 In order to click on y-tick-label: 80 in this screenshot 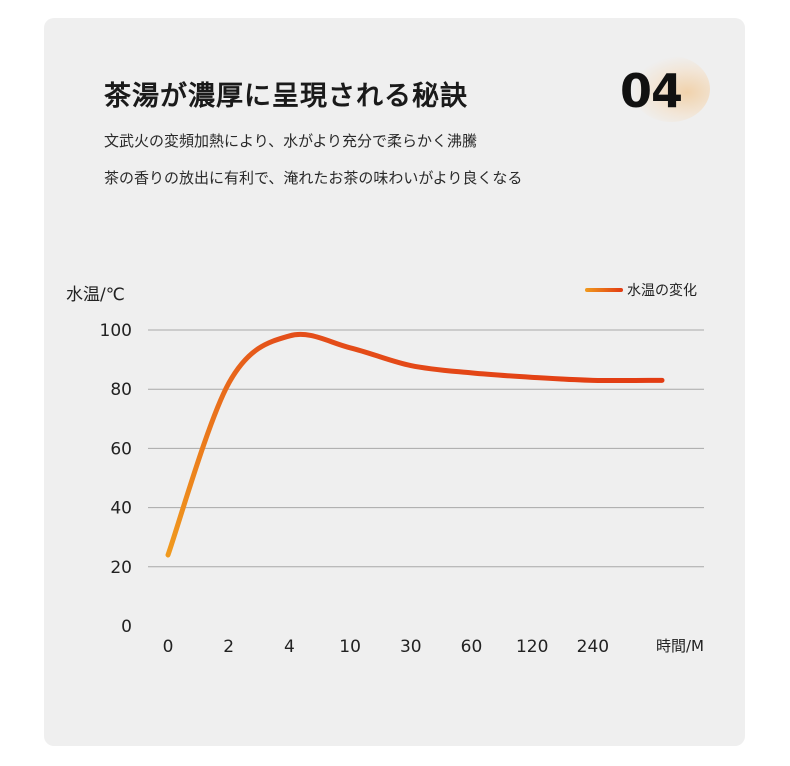, I will do `click(121, 390)`.